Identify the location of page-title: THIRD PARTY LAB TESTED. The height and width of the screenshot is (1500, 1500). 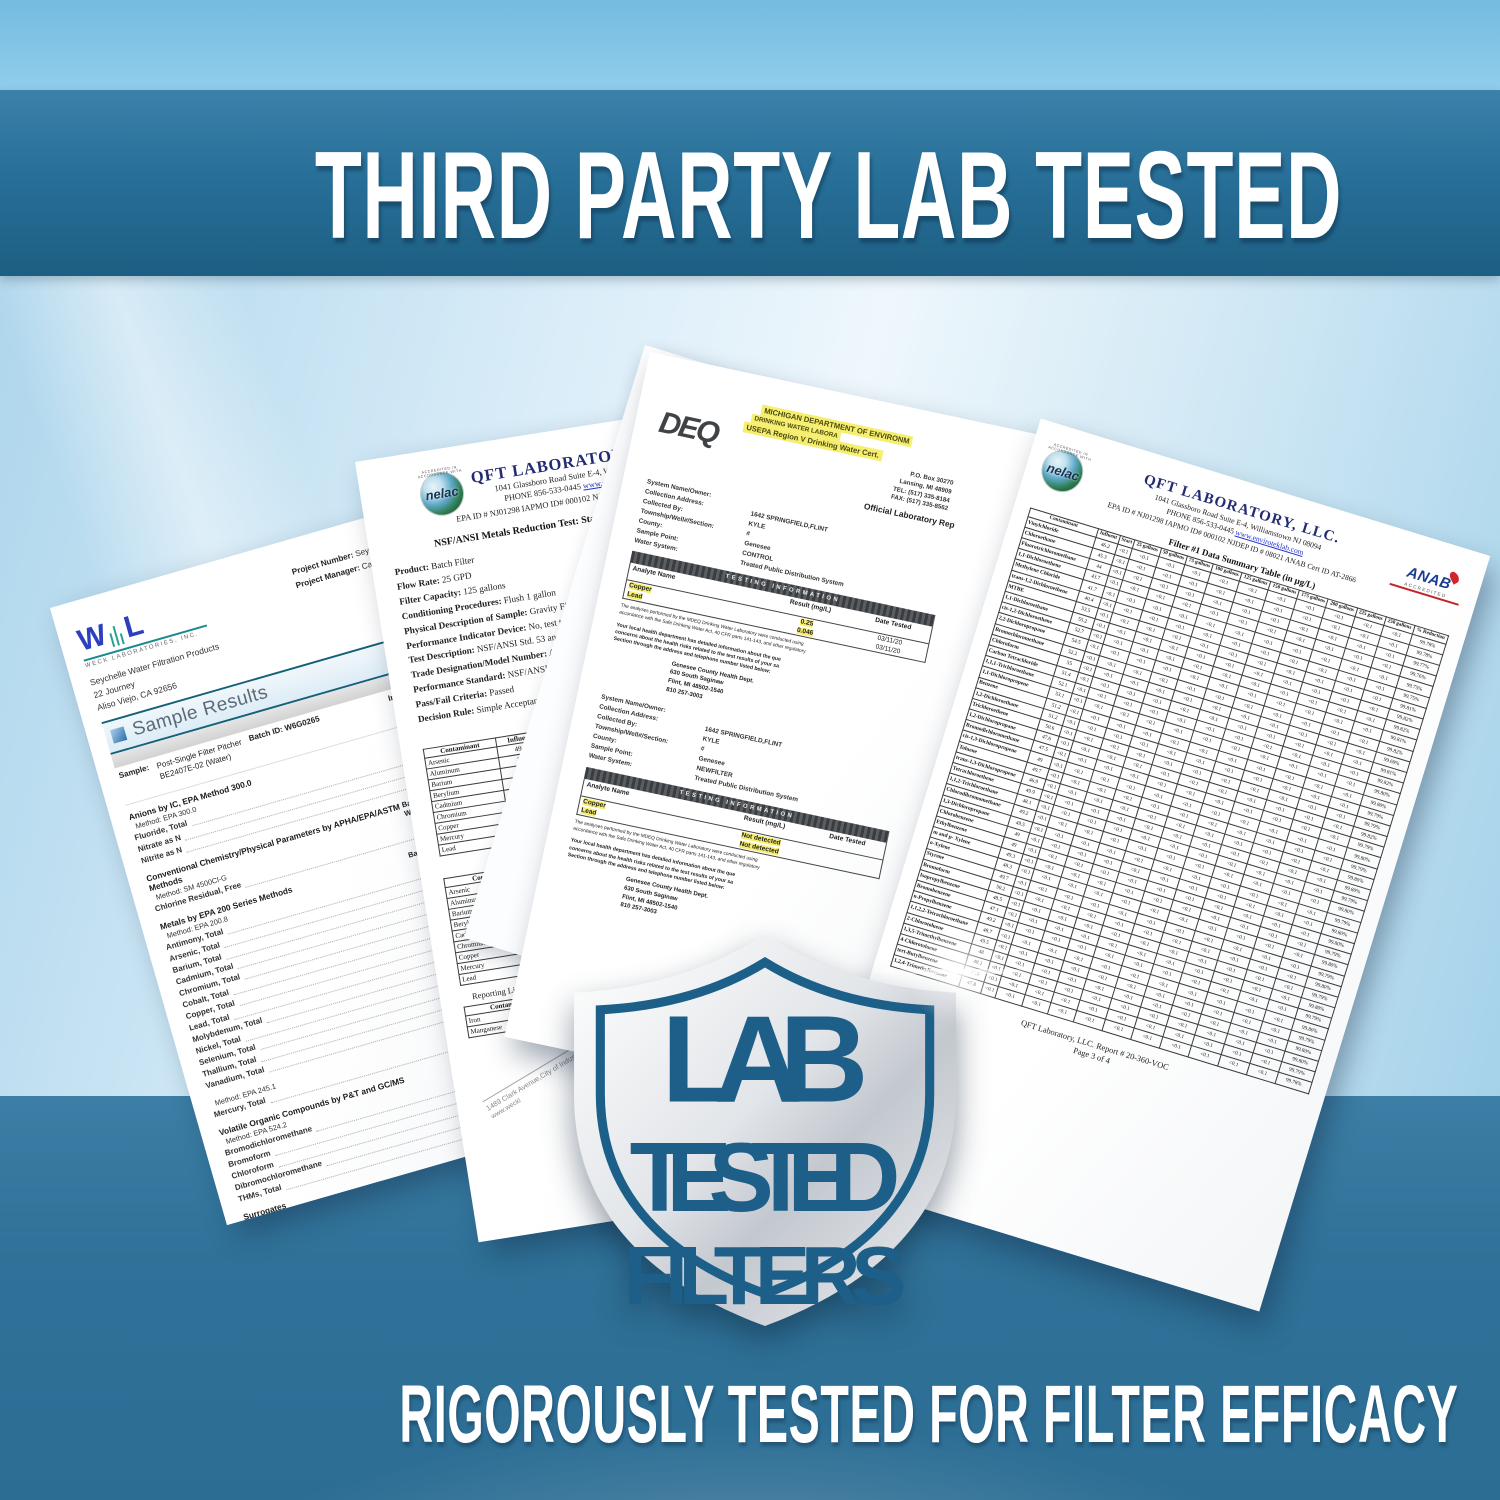
(750, 196).